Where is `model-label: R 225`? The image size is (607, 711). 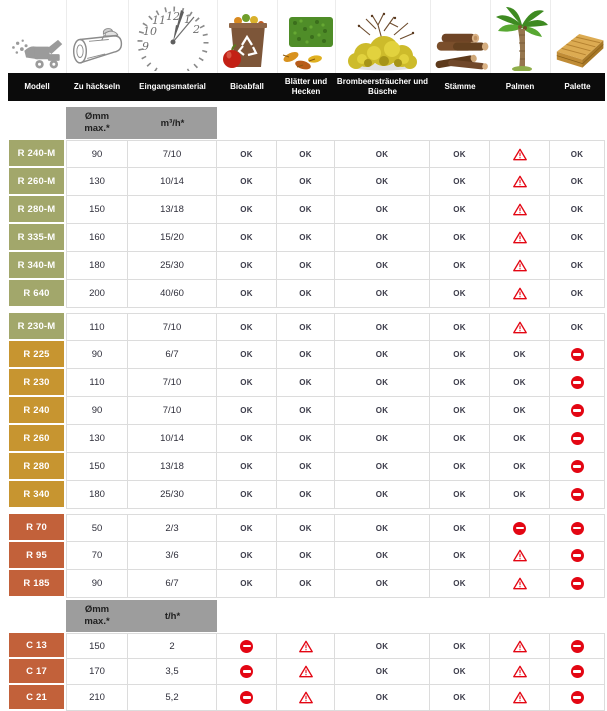
model-label: R 225 is located at coordinates (36, 354).